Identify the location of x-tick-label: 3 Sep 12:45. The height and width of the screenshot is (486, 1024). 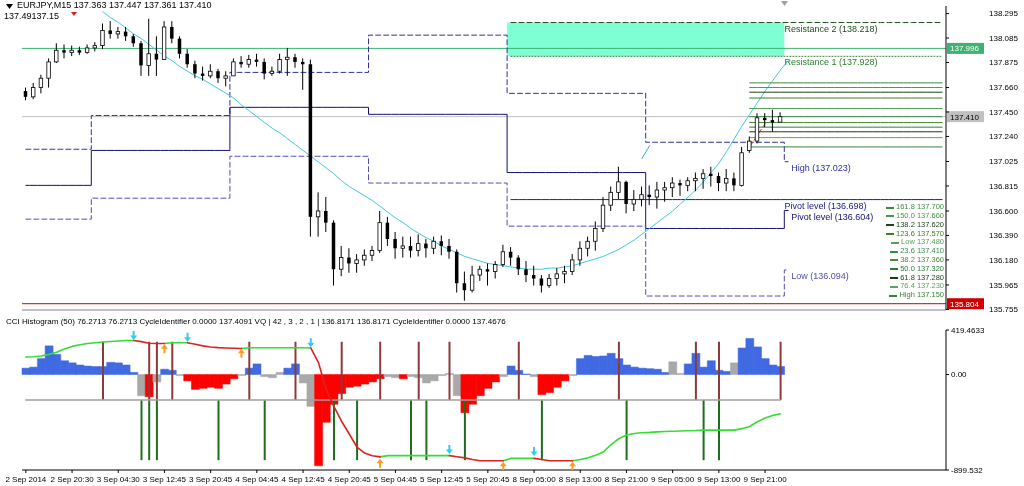
(164, 479).